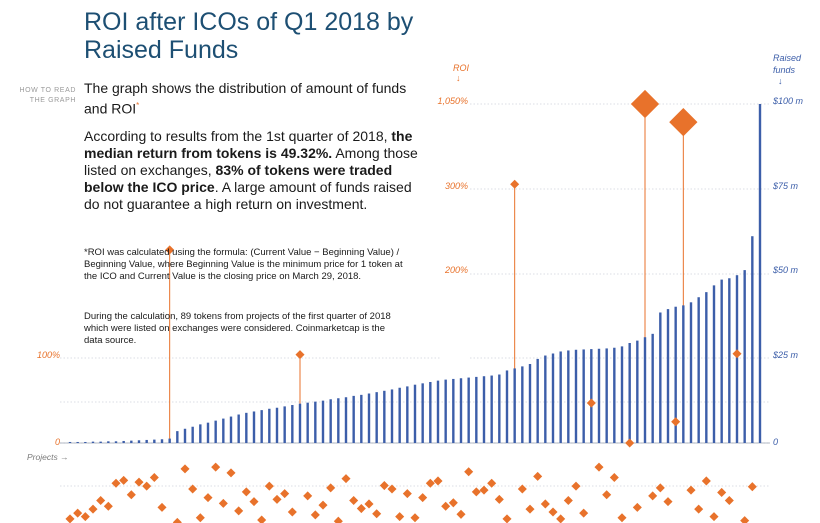  I want to click on roi-tick-300: 300%, so click(456, 186).